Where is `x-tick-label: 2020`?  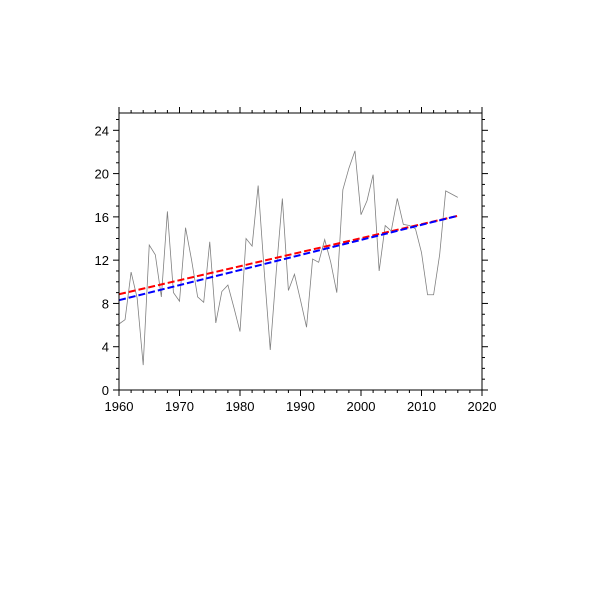
x-tick-label: 2020 is located at coordinates (482, 406).